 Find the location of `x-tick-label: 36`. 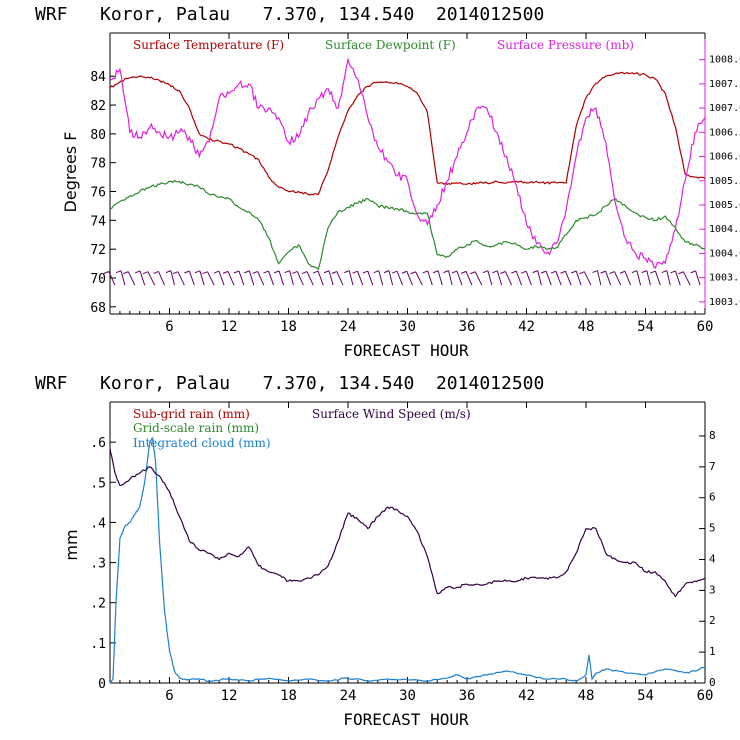

x-tick-label: 36 is located at coordinates (467, 696).